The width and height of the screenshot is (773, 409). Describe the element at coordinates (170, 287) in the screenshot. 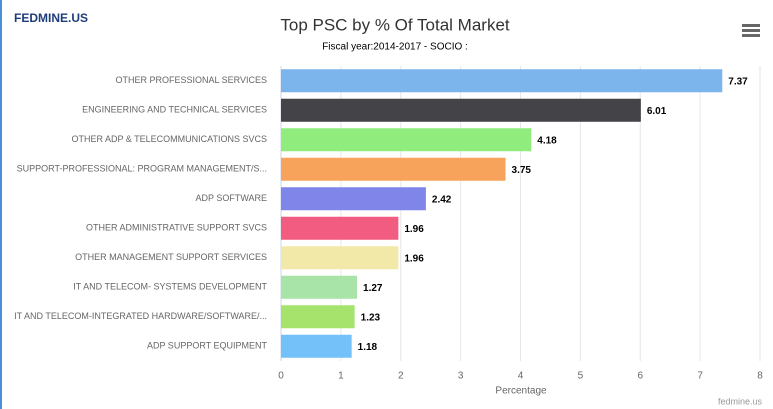

I see `y-tick-label: IT AND TELECOM- SYSTEMS DEVELOPMENT` at that location.